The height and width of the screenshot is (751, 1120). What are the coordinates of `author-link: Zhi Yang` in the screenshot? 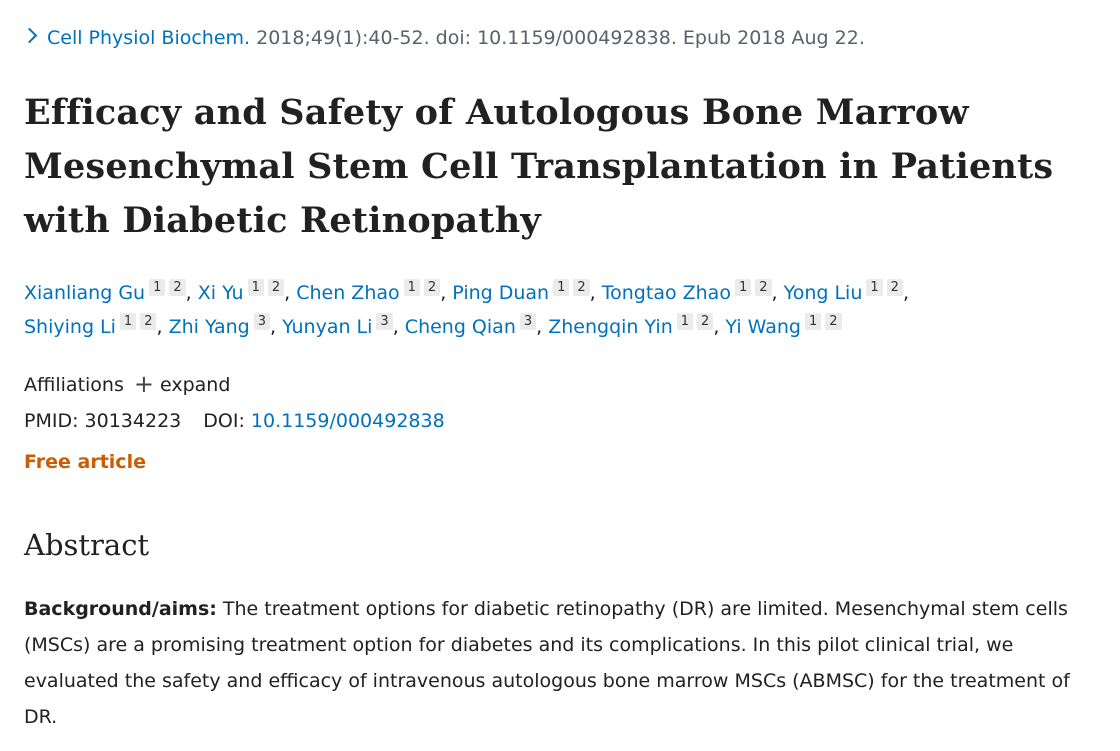 It's located at (209, 327).